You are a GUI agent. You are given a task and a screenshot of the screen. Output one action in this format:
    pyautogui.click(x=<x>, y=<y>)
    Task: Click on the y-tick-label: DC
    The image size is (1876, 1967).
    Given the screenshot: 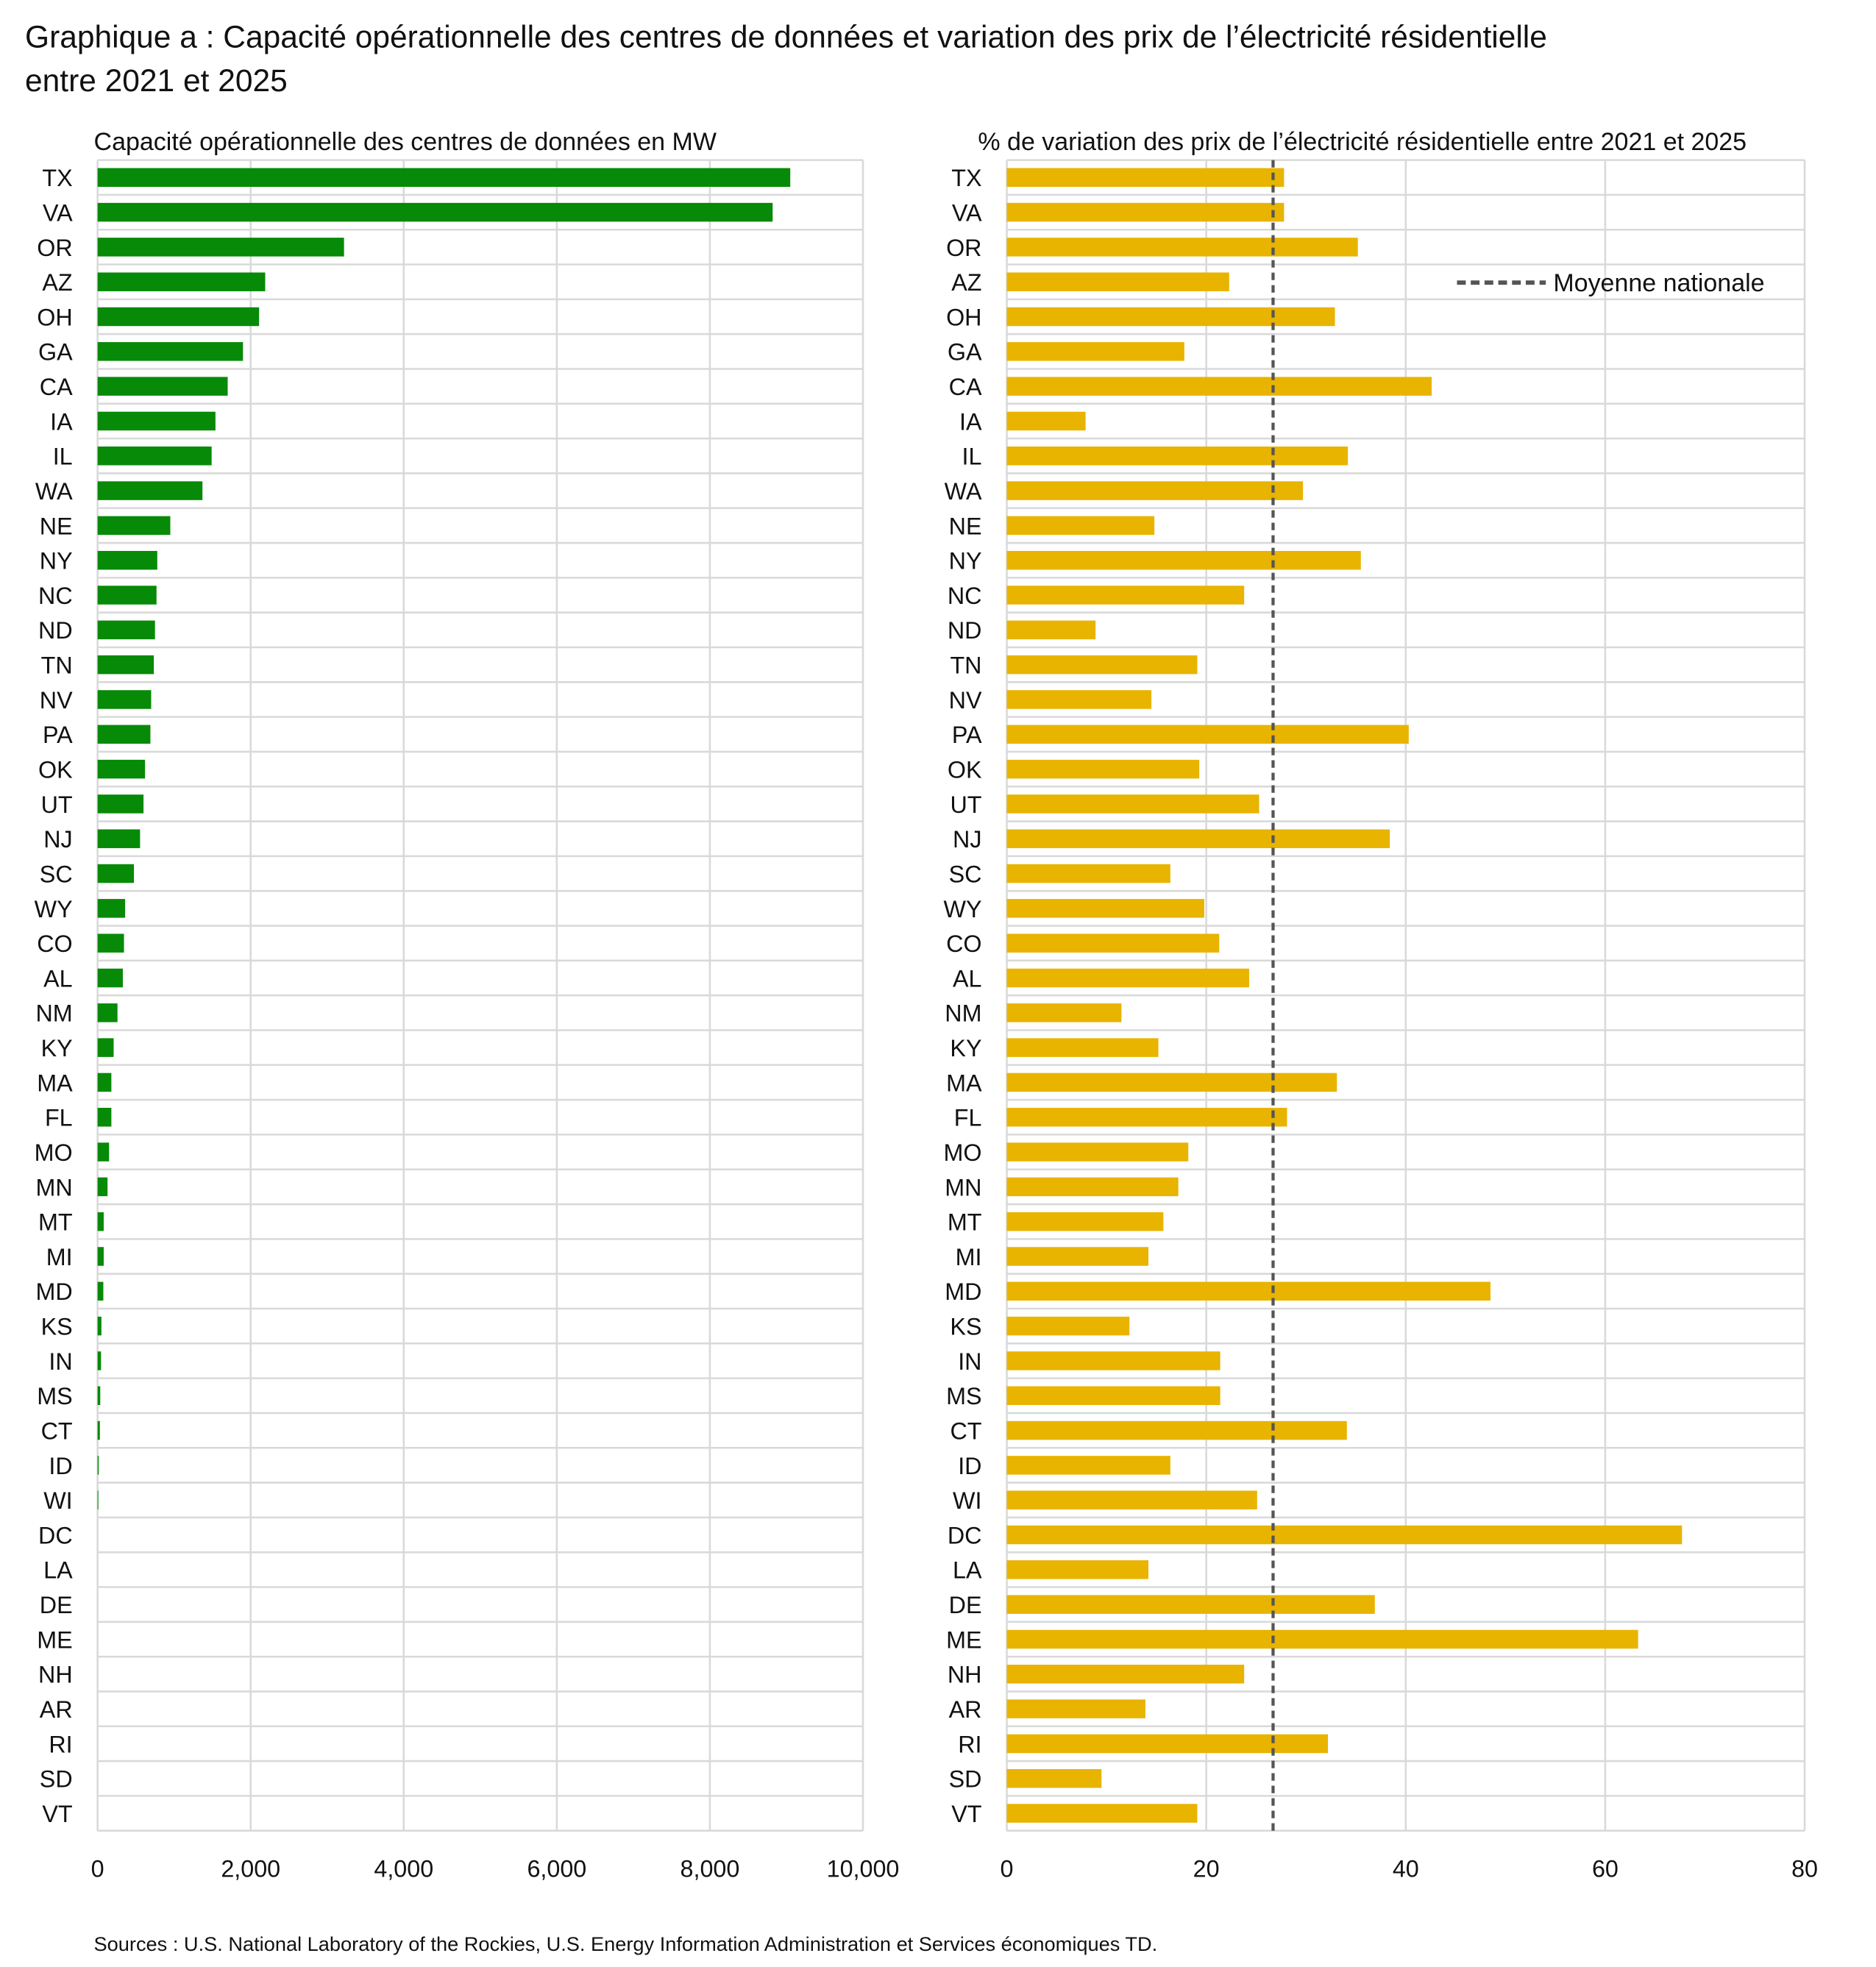 What is the action you would take?
    pyautogui.click(x=965, y=1535)
    